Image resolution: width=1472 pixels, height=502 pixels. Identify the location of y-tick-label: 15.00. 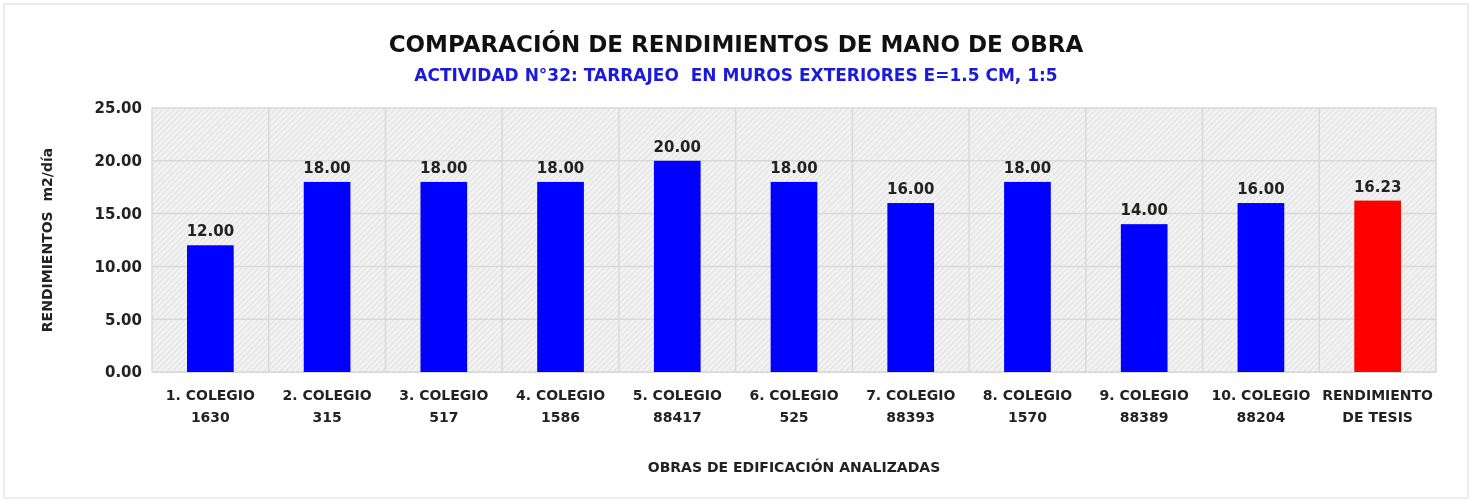
(118, 213).